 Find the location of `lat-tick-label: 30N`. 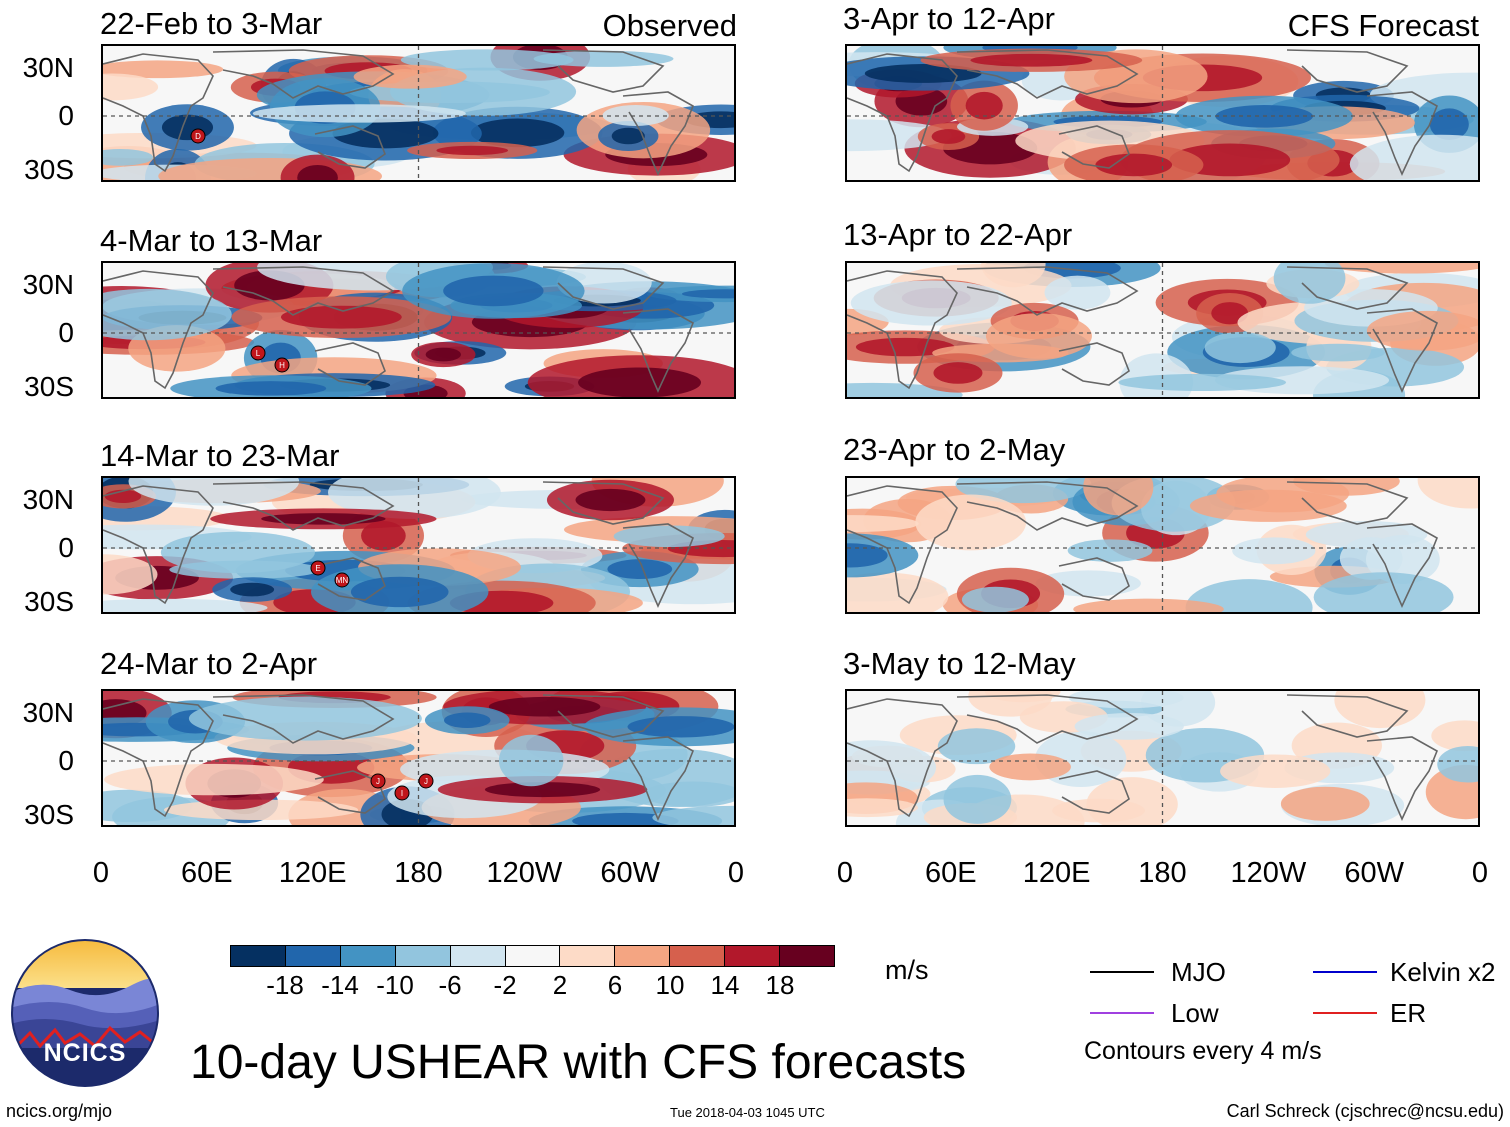

lat-tick-label: 30N is located at coordinates (48, 712).